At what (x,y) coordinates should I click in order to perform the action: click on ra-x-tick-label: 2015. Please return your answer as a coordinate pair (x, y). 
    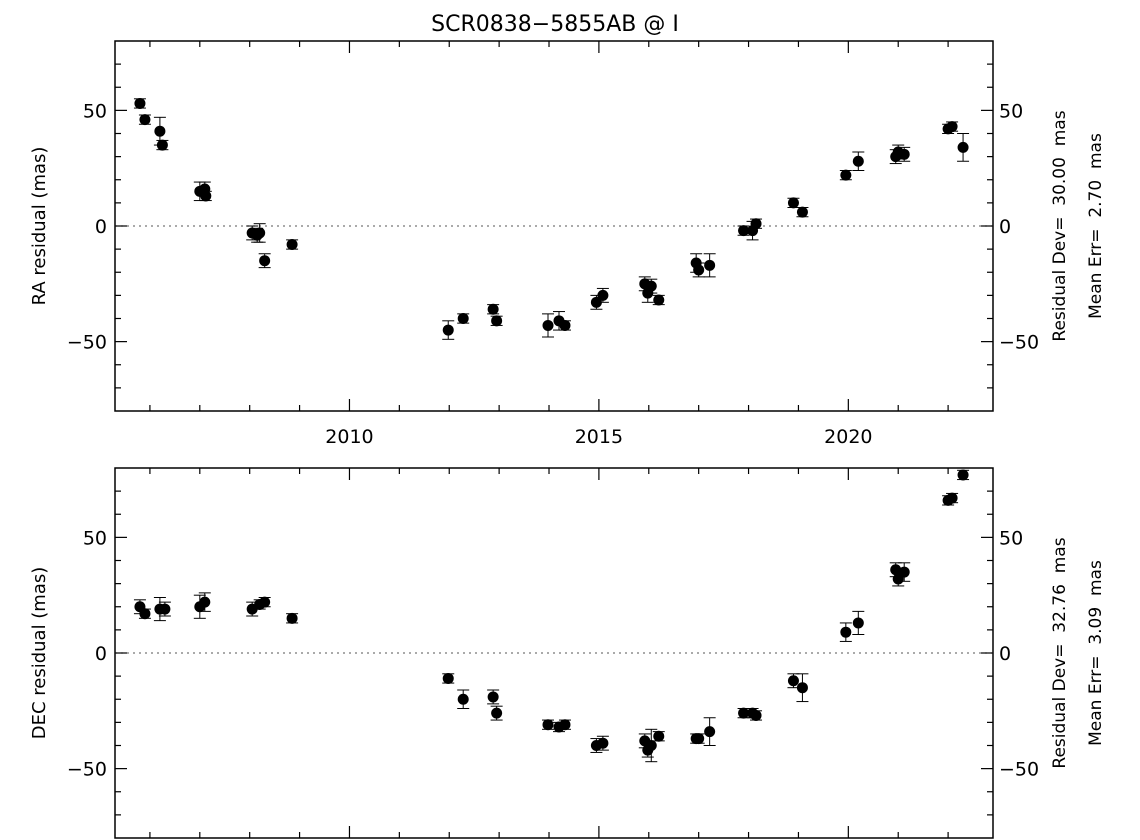
    Looking at the image, I should click on (599, 437).